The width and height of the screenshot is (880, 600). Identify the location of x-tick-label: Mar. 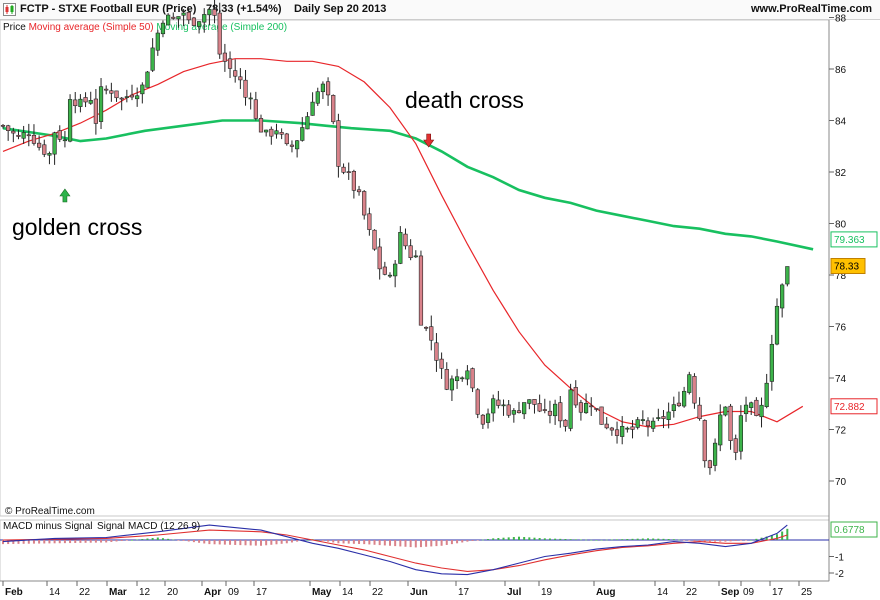
(118, 592).